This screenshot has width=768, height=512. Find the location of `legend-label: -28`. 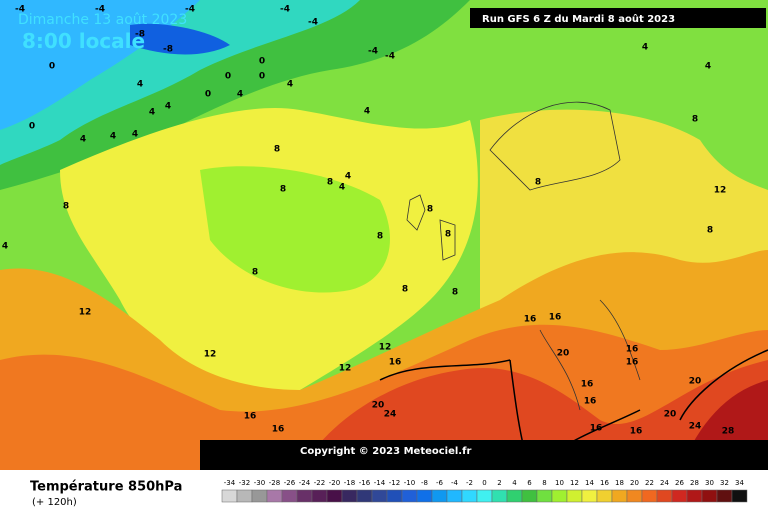

legend-label: -28 is located at coordinates (274, 483).